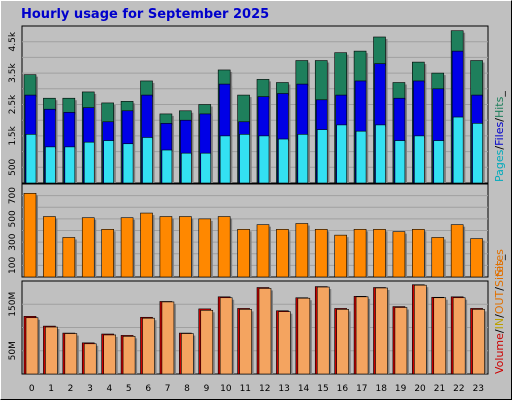  I want to click on legend-pages-files-hits-part: Pages, so click(499, 165).